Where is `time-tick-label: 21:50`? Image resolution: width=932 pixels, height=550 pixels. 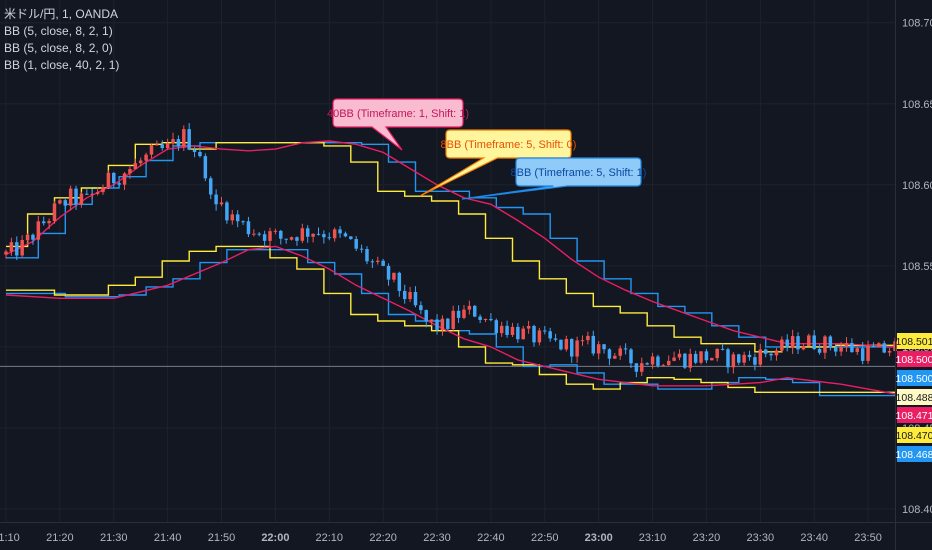
time-tick-label: 21:50 is located at coordinates (222, 538).